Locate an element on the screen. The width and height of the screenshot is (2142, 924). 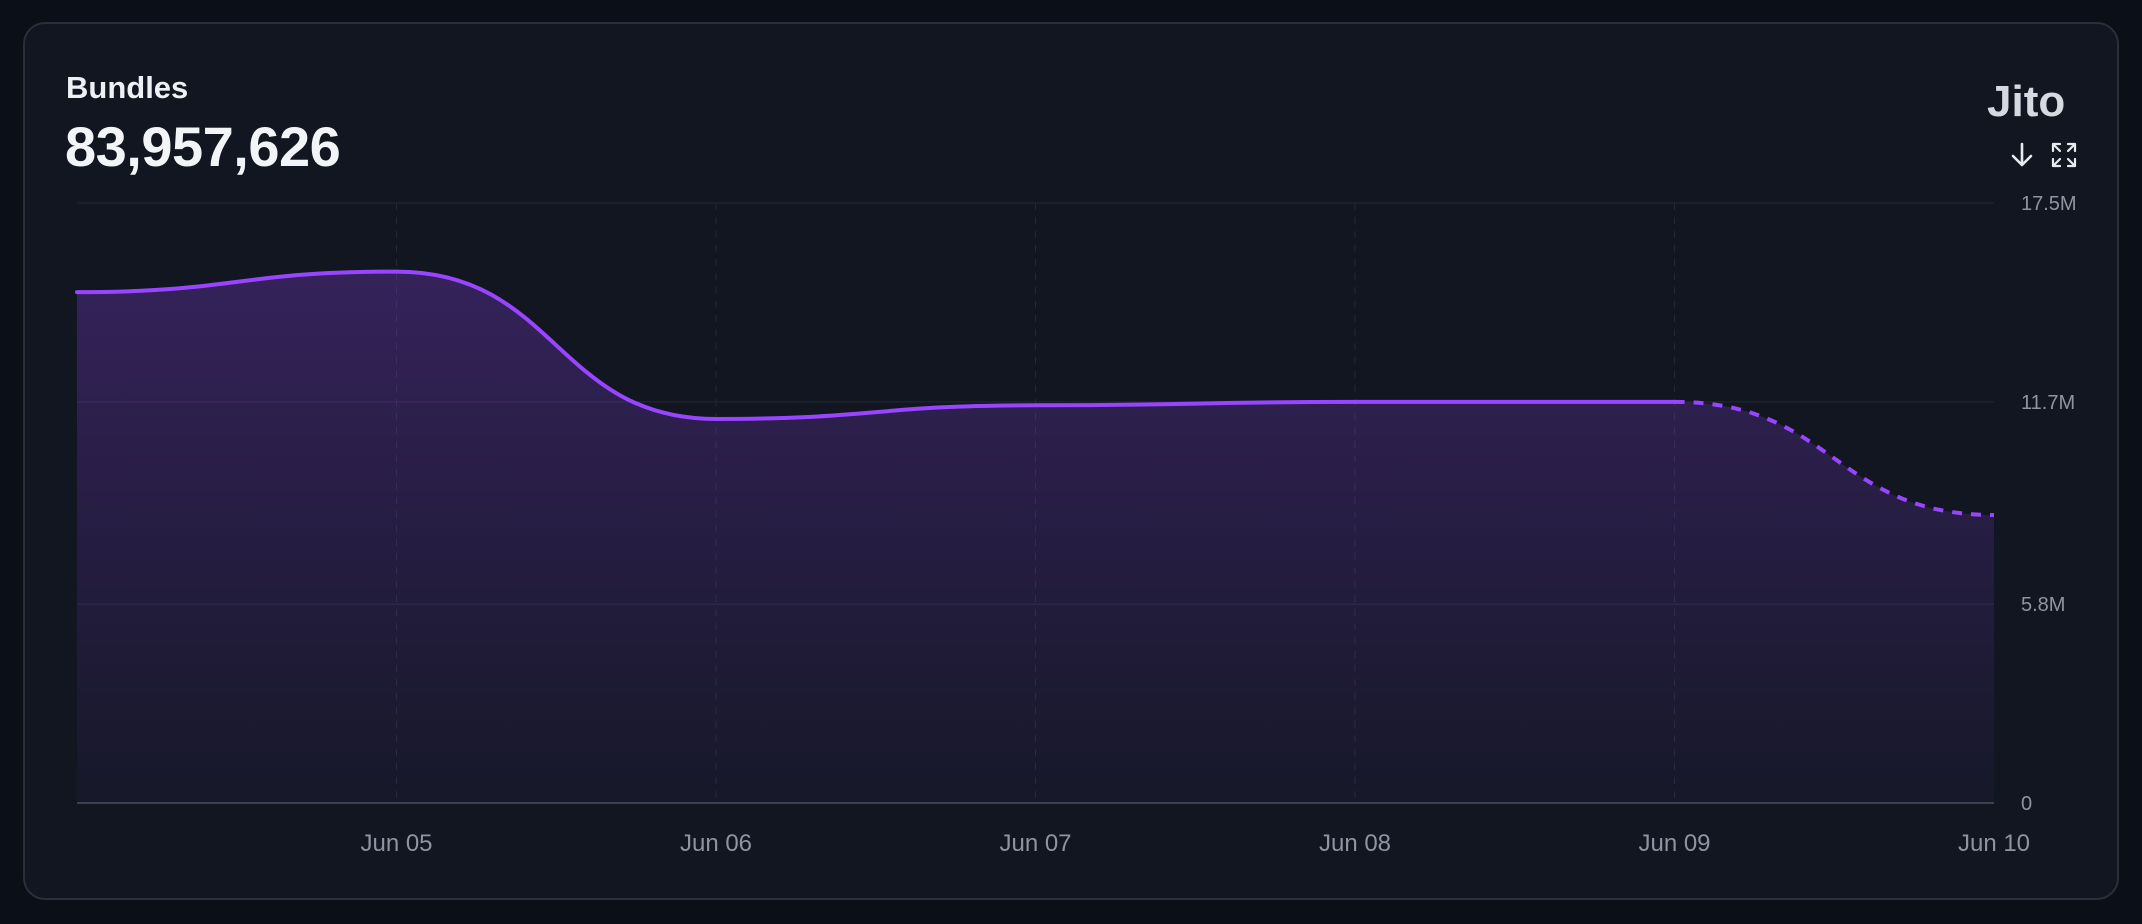
expand-icon is located at coordinates (2064, 155).